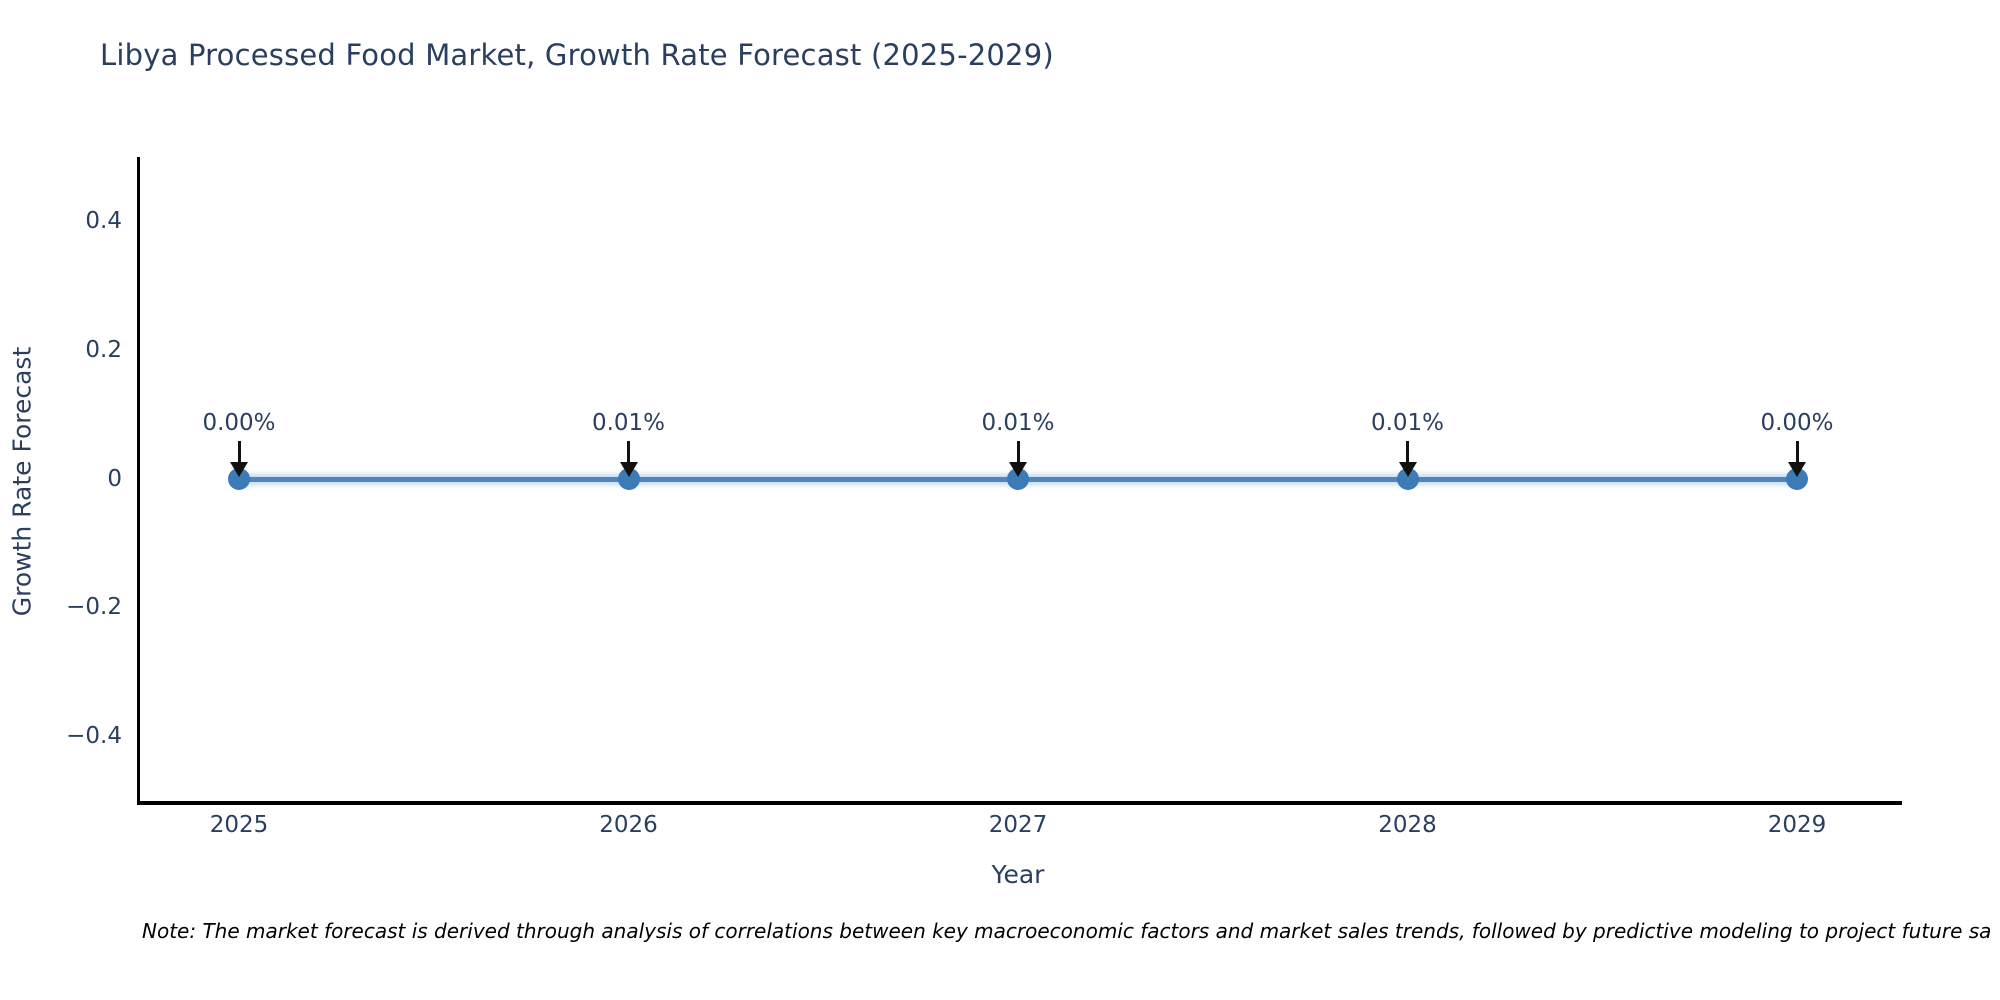 This screenshot has height=1000, width=2000. I want to click on x-tick-label: 2025, so click(239, 825).